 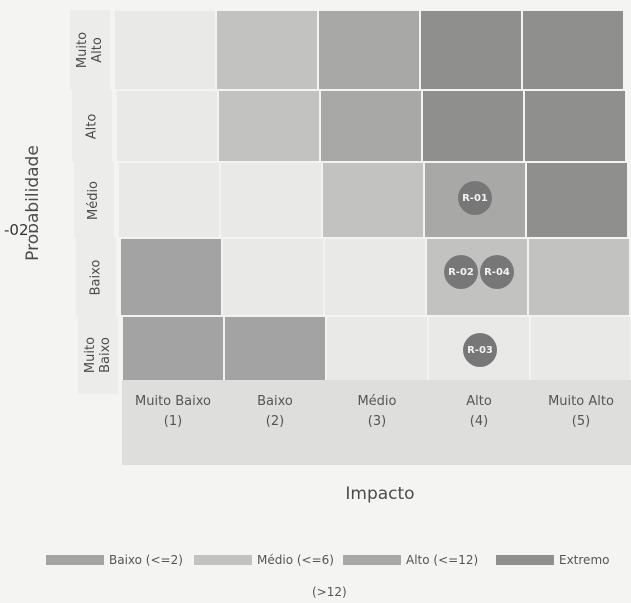 What do you see at coordinates (473, 126) in the screenshot?
I see `cell-alto-alto` at bounding box center [473, 126].